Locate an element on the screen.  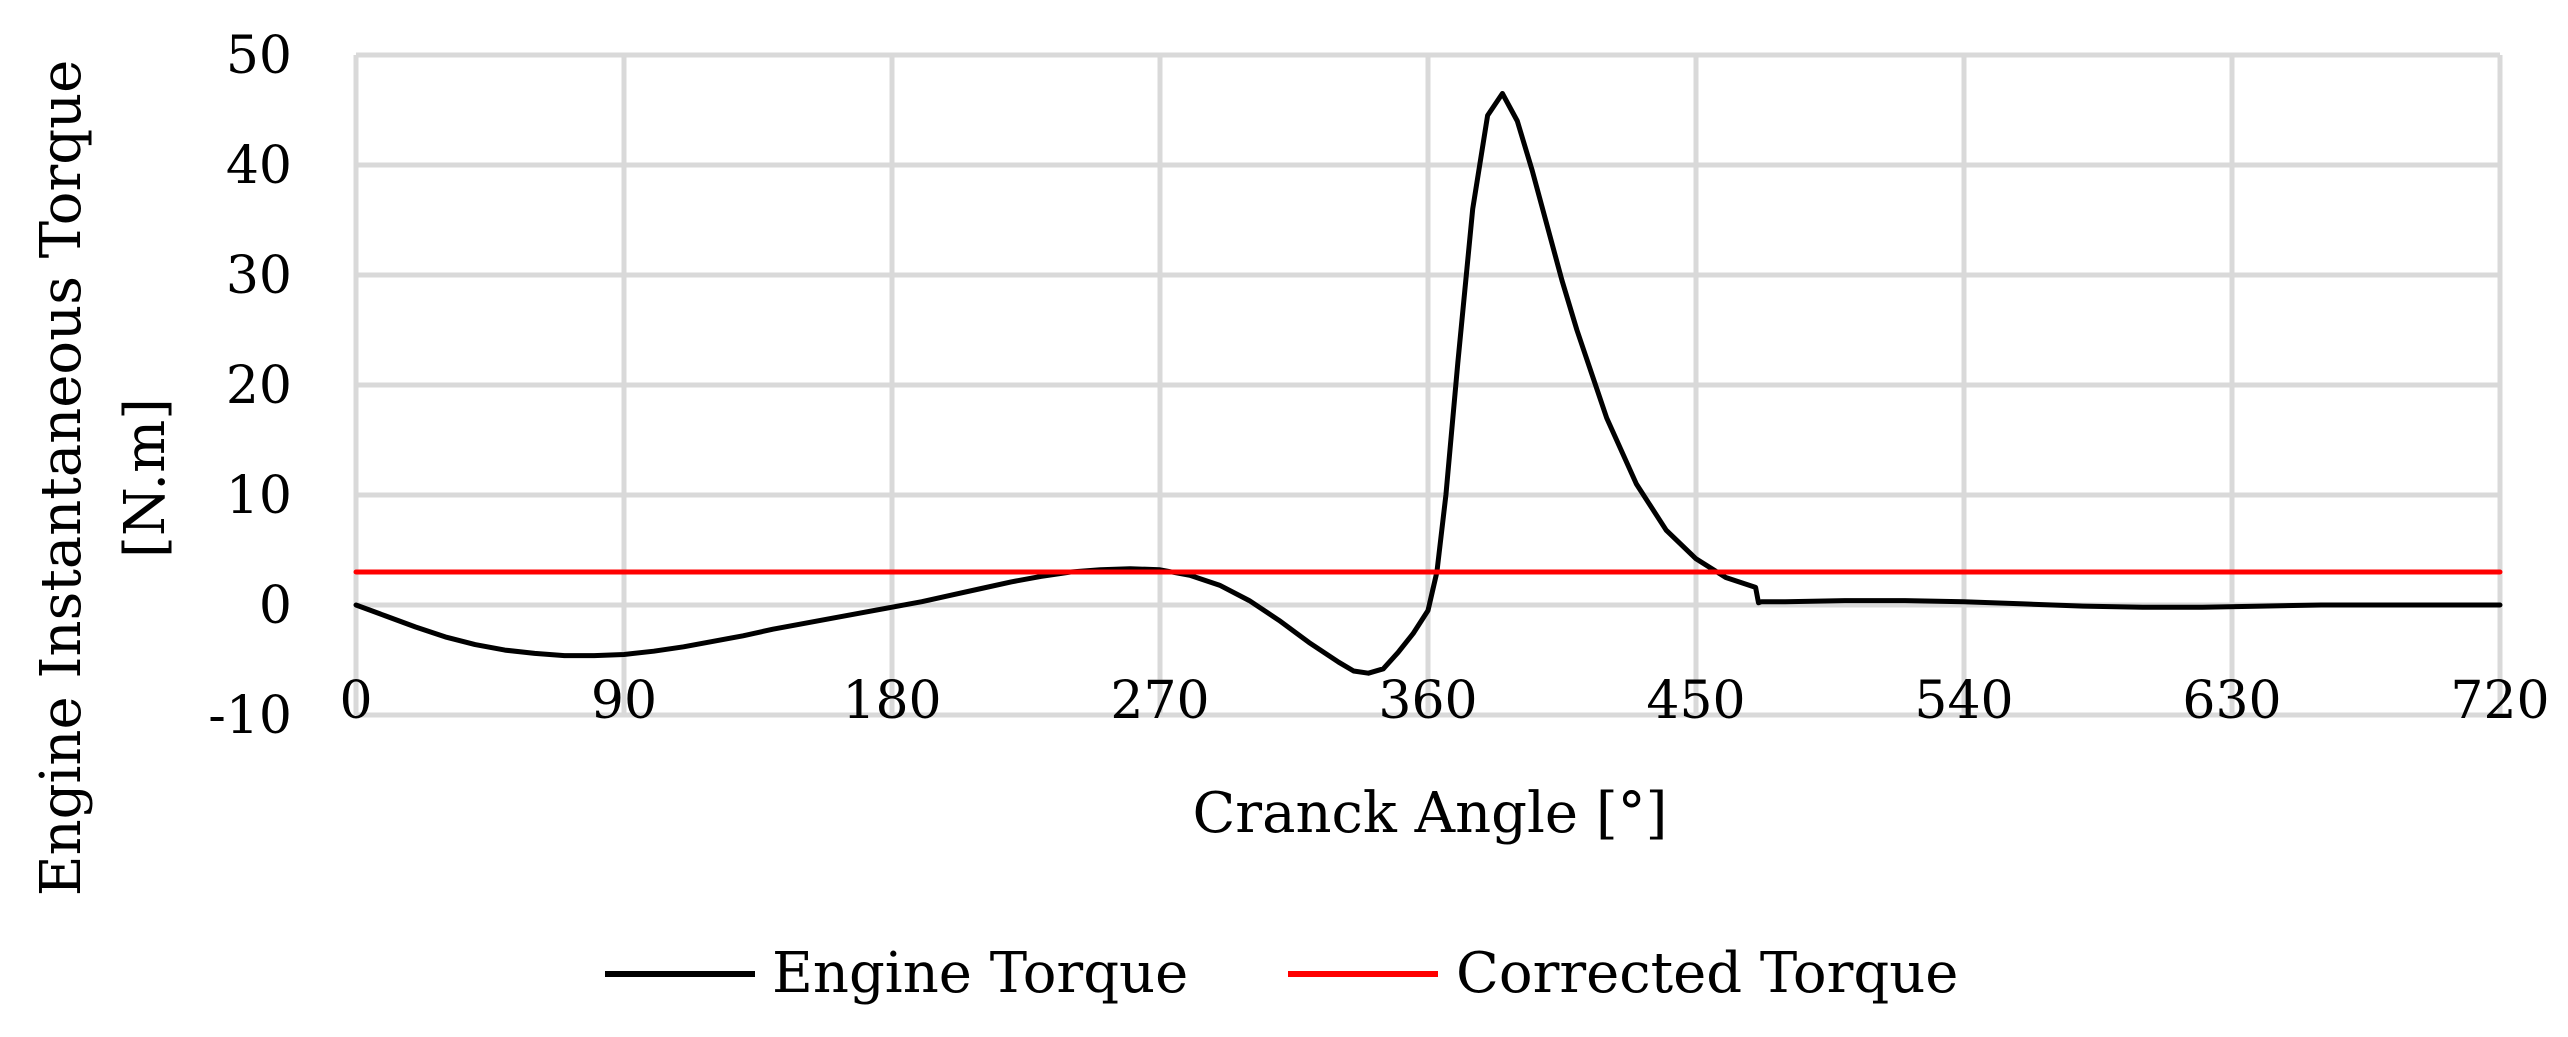
y-tick-label: 40 is located at coordinates (259, 166).